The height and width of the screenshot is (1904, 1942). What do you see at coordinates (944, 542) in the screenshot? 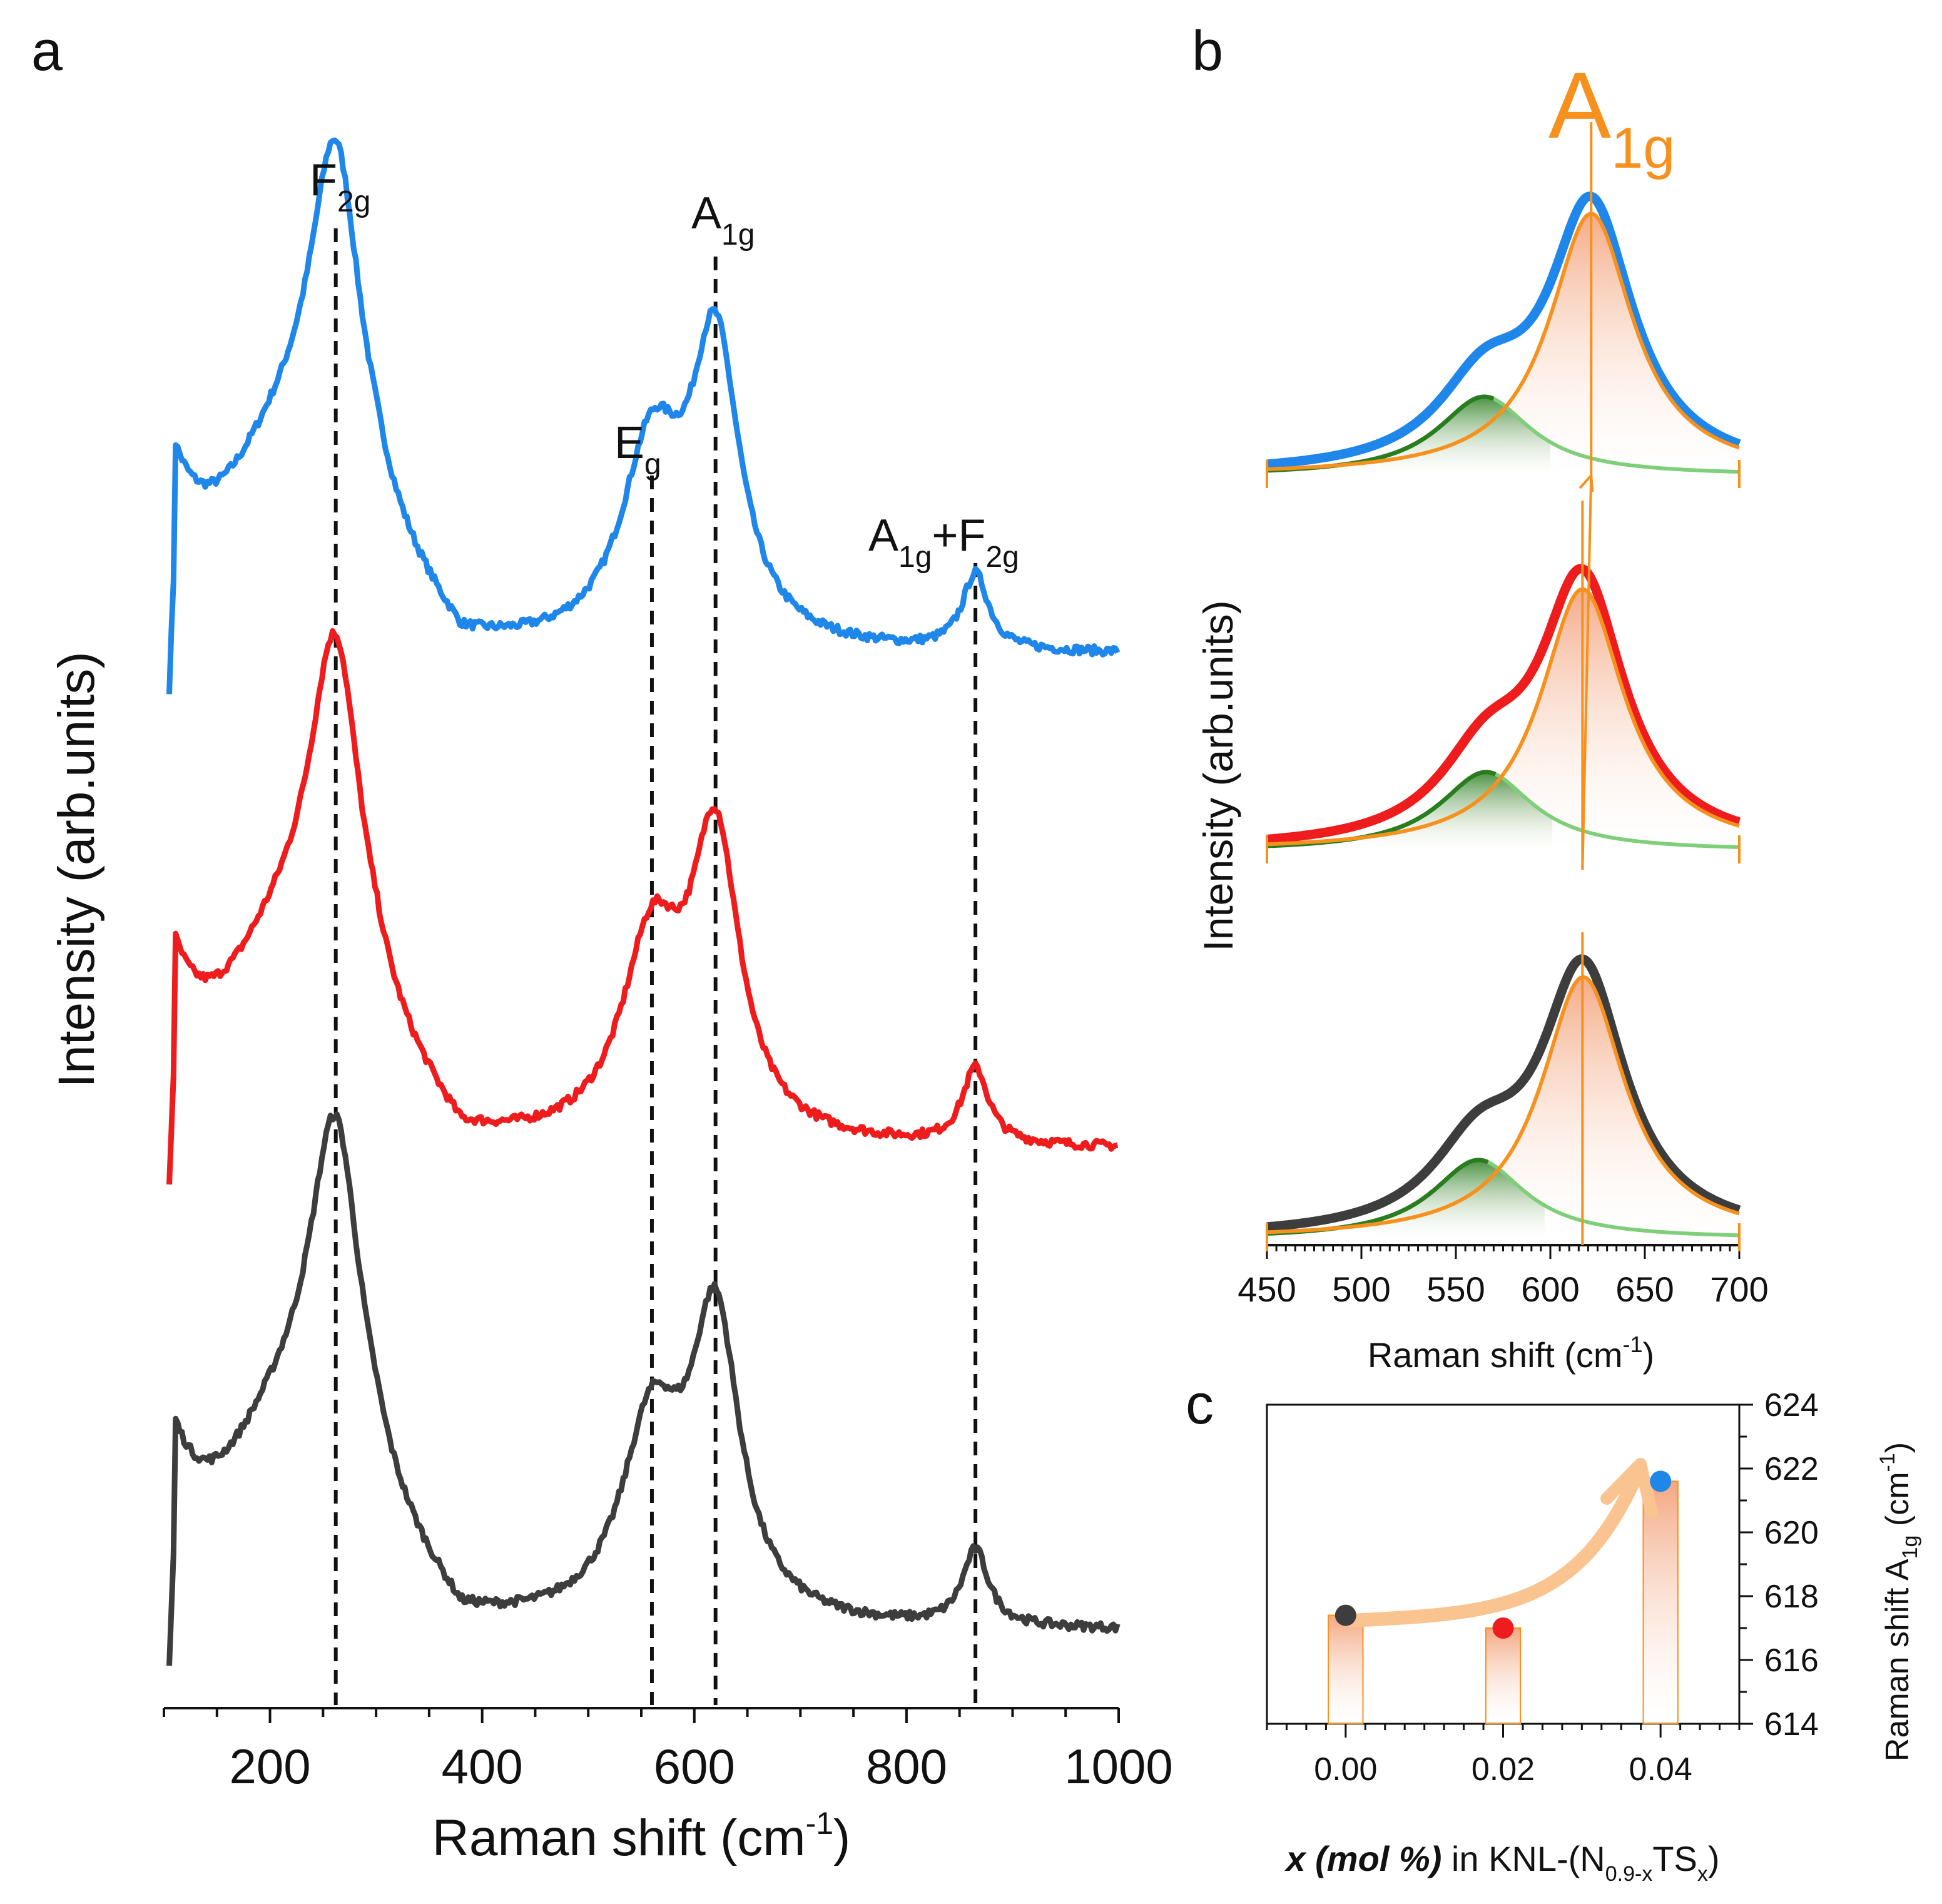
I see `a-peak-label-a1g-f2g: A1g+F2g` at bounding box center [944, 542].